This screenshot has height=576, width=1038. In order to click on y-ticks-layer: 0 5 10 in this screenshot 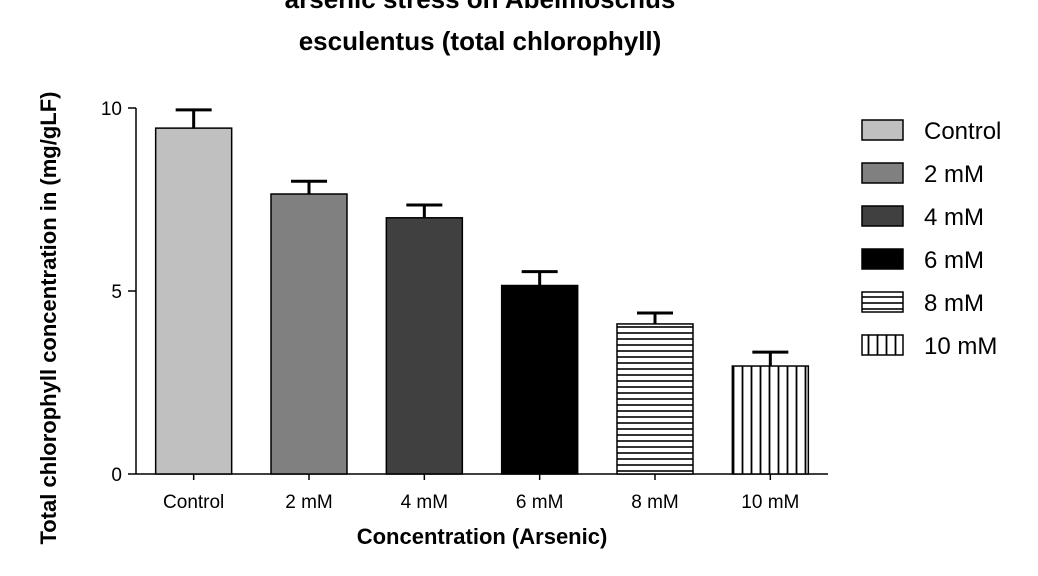, I will do `click(118, 292)`.